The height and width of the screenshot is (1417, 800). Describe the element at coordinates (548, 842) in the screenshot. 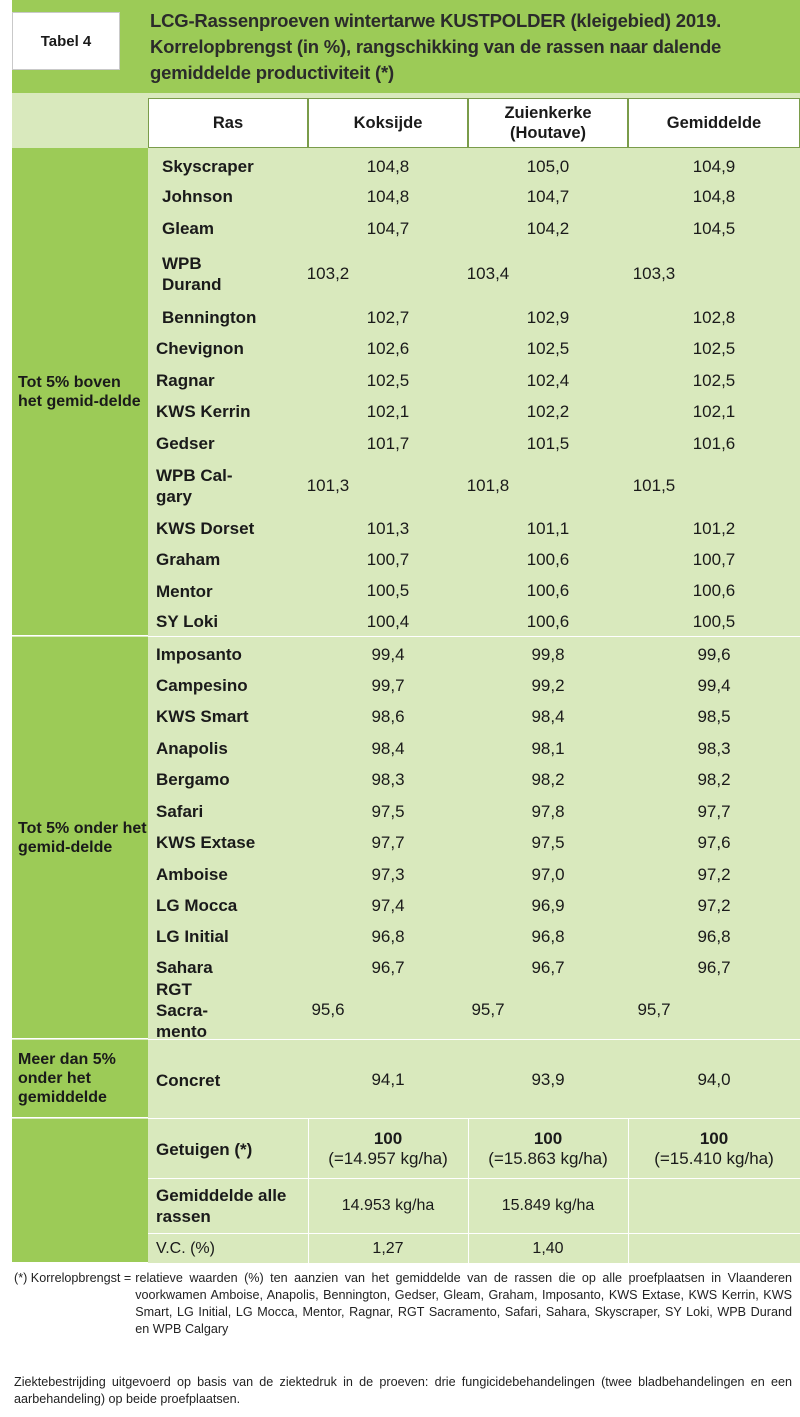

I see `zuienkerke-cell: 97,5` at that location.